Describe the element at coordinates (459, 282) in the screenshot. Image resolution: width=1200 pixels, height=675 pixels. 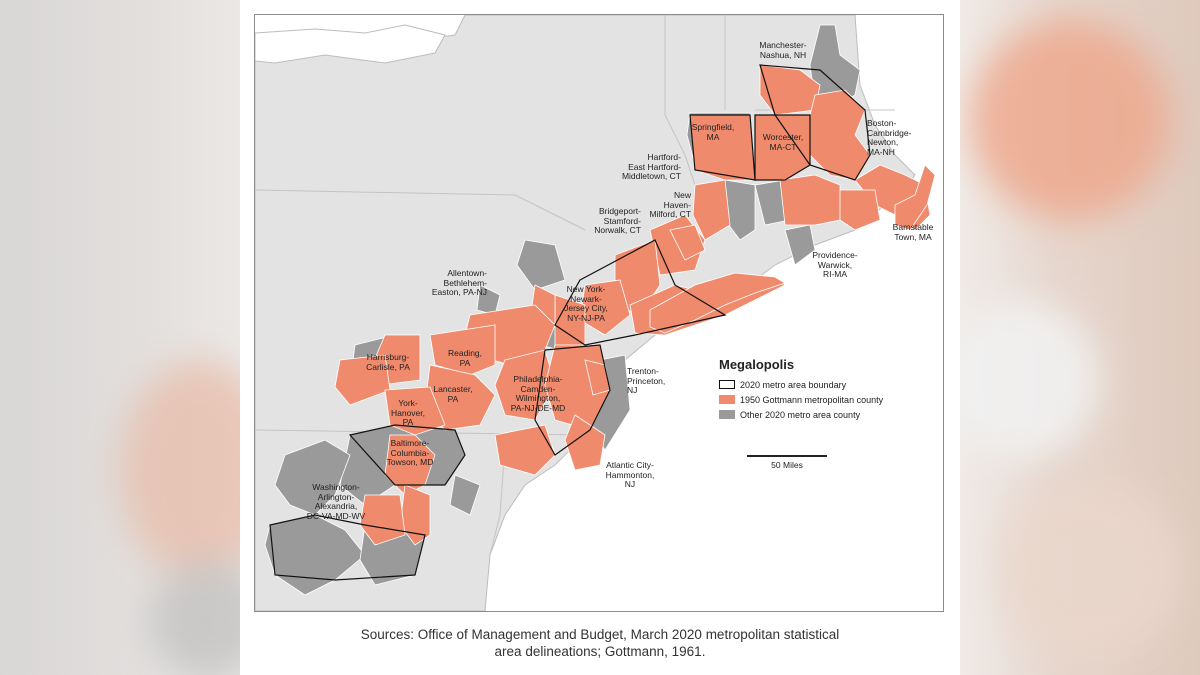
I see `label-allentown: Allentown- Bethlehem- Easton, PA-NJ` at that location.